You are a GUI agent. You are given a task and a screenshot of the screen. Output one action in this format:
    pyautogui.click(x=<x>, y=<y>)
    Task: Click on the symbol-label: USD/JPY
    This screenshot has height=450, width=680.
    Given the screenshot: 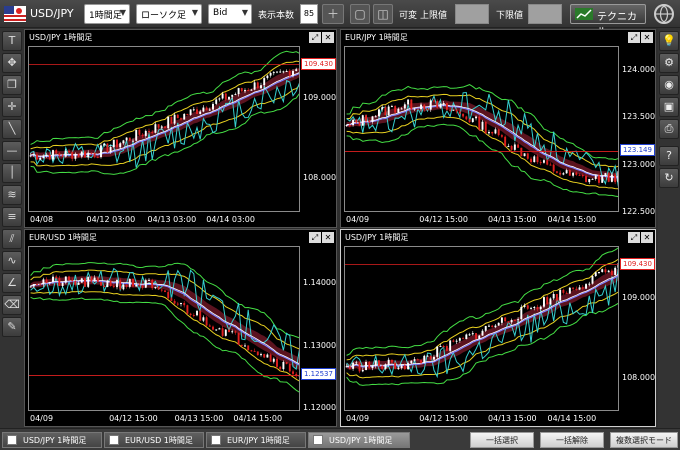 What is the action you would take?
    pyautogui.click(x=52, y=13)
    